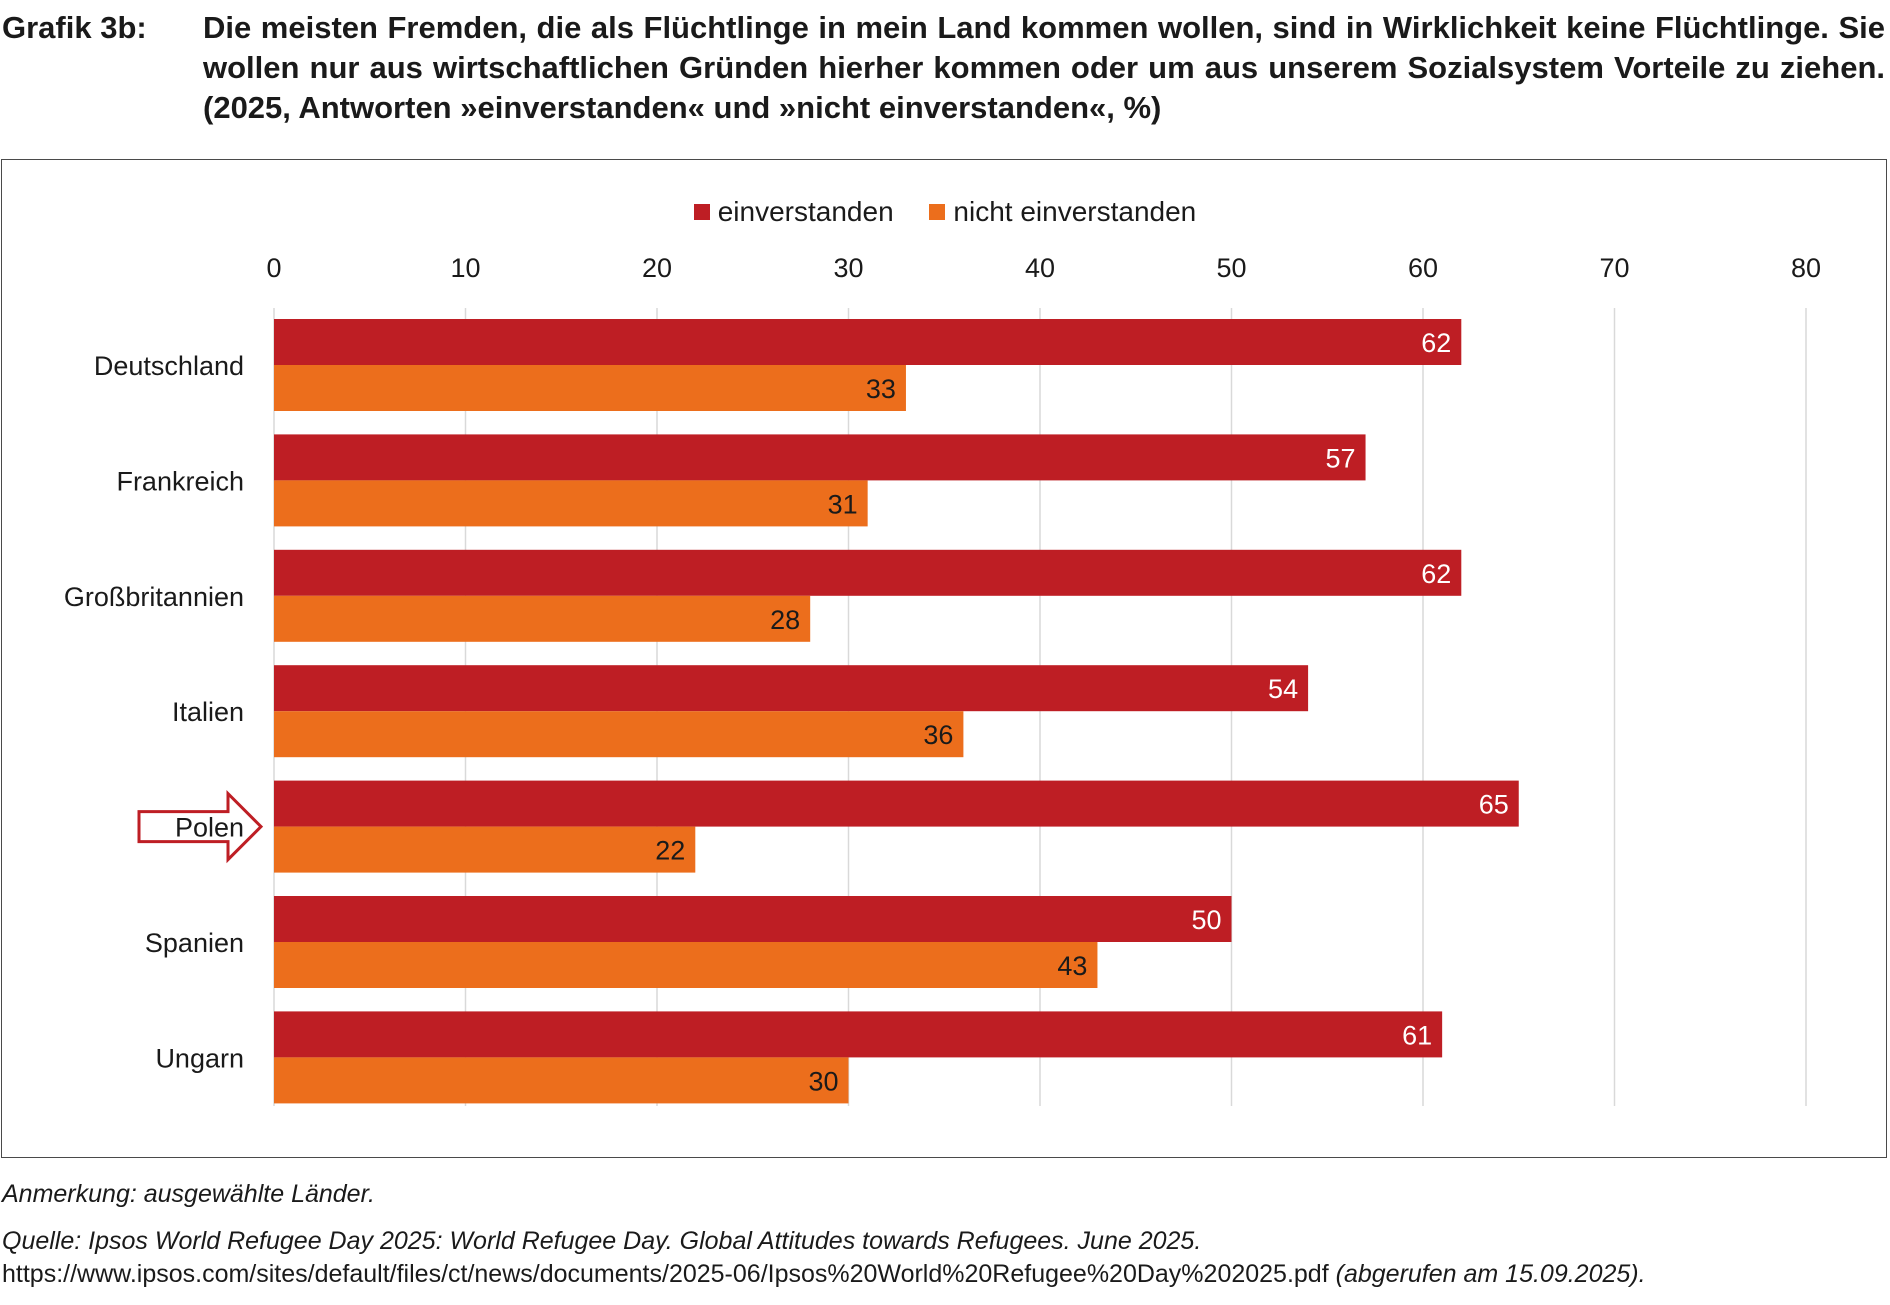 This screenshot has height=1305, width=1890. I want to click on data-label-großbritannien-nicht-einverstanden: 28, so click(785, 620).